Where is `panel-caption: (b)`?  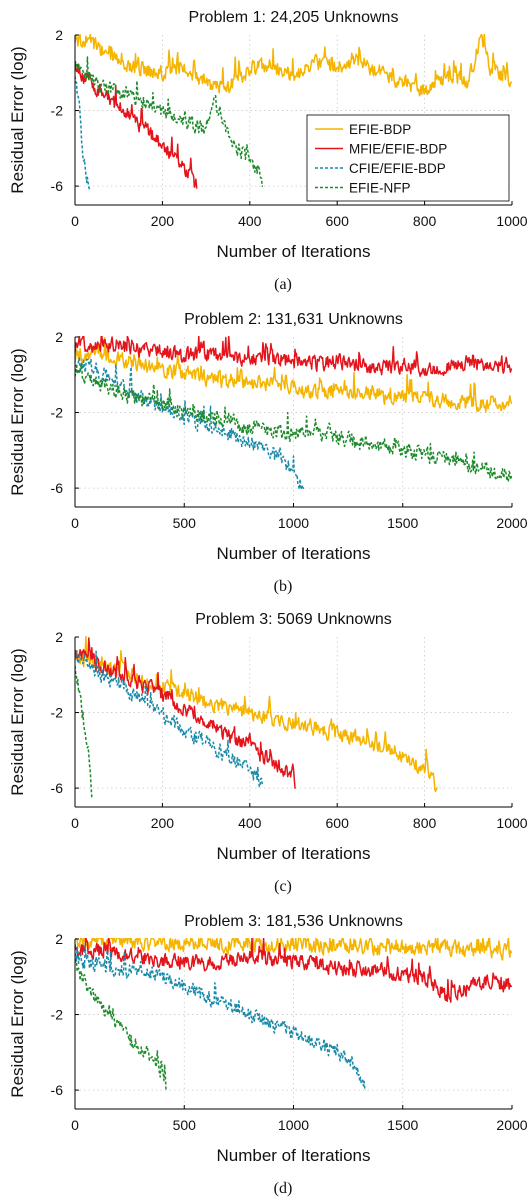
panel-caption: (b) is located at coordinates (283, 586).